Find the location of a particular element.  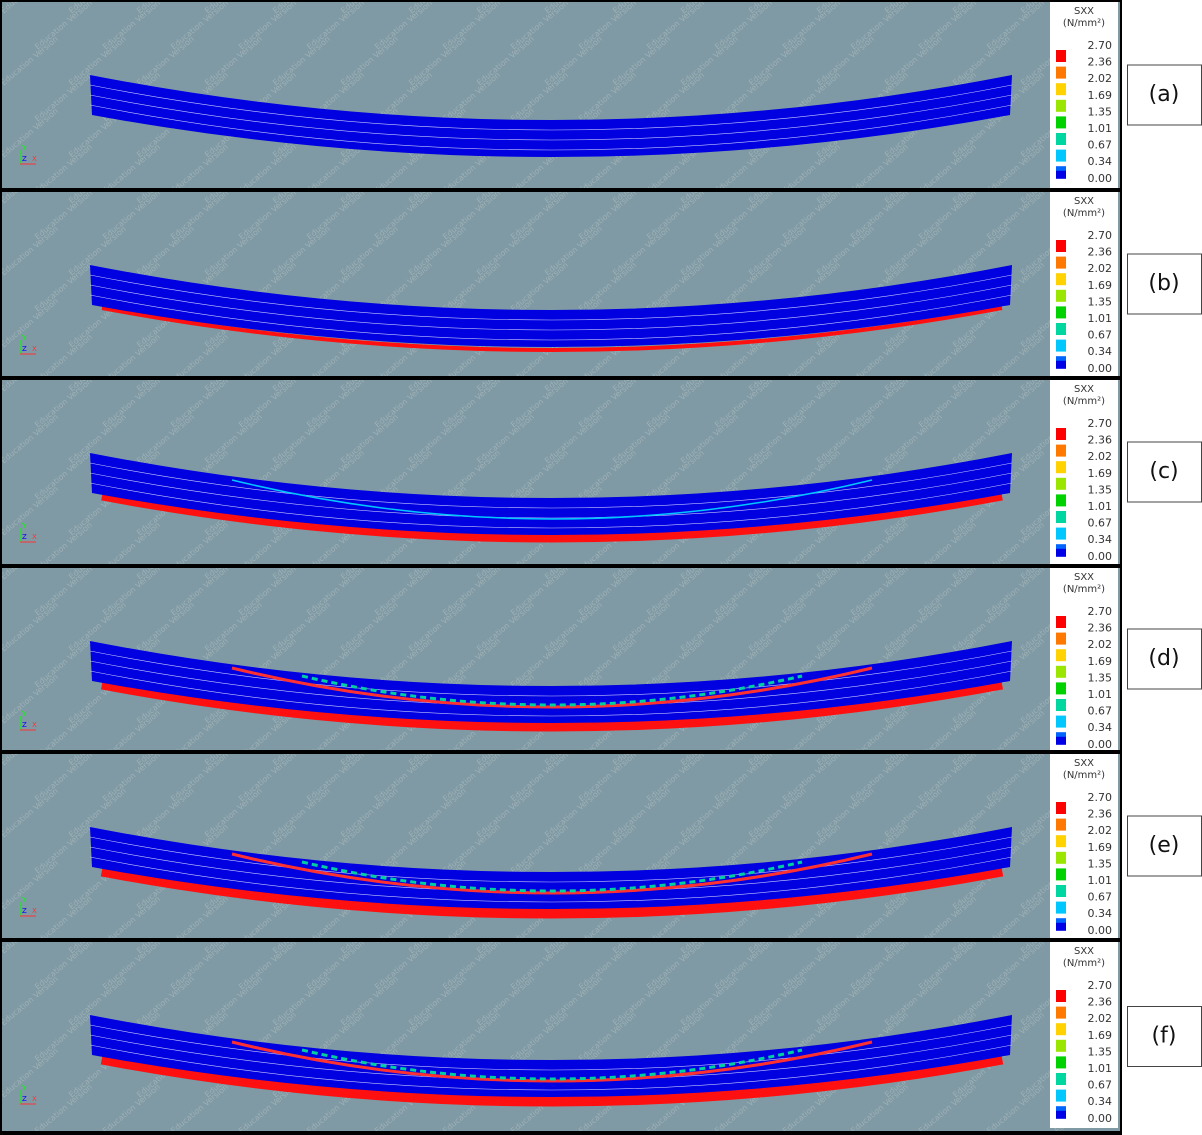

legend-tick: 0.34 is located at coordinates (1100, 351).